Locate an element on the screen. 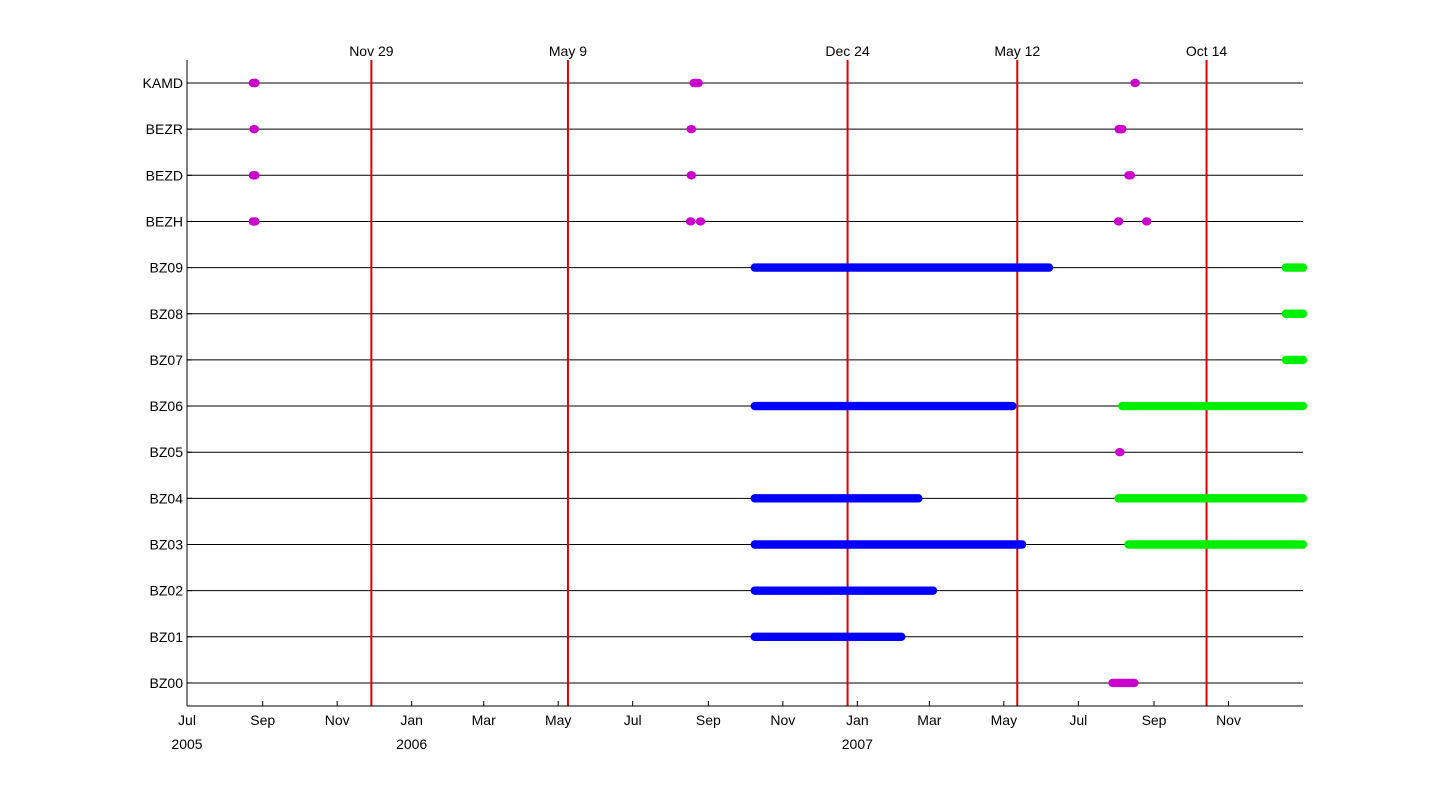 The height and width of the screenshot is (794, 1439). event-label-0: Nov 29 is located at coordinates (371, 51).